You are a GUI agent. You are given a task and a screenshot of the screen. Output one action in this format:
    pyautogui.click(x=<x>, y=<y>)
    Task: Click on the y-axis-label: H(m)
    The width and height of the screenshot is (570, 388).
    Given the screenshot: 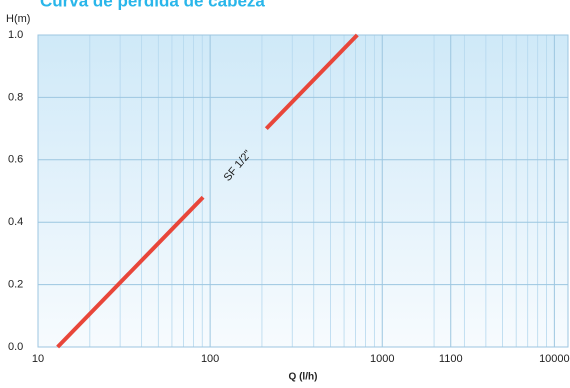 What is the action you would take?
    pyautogui.click(x=18, y=19)
    